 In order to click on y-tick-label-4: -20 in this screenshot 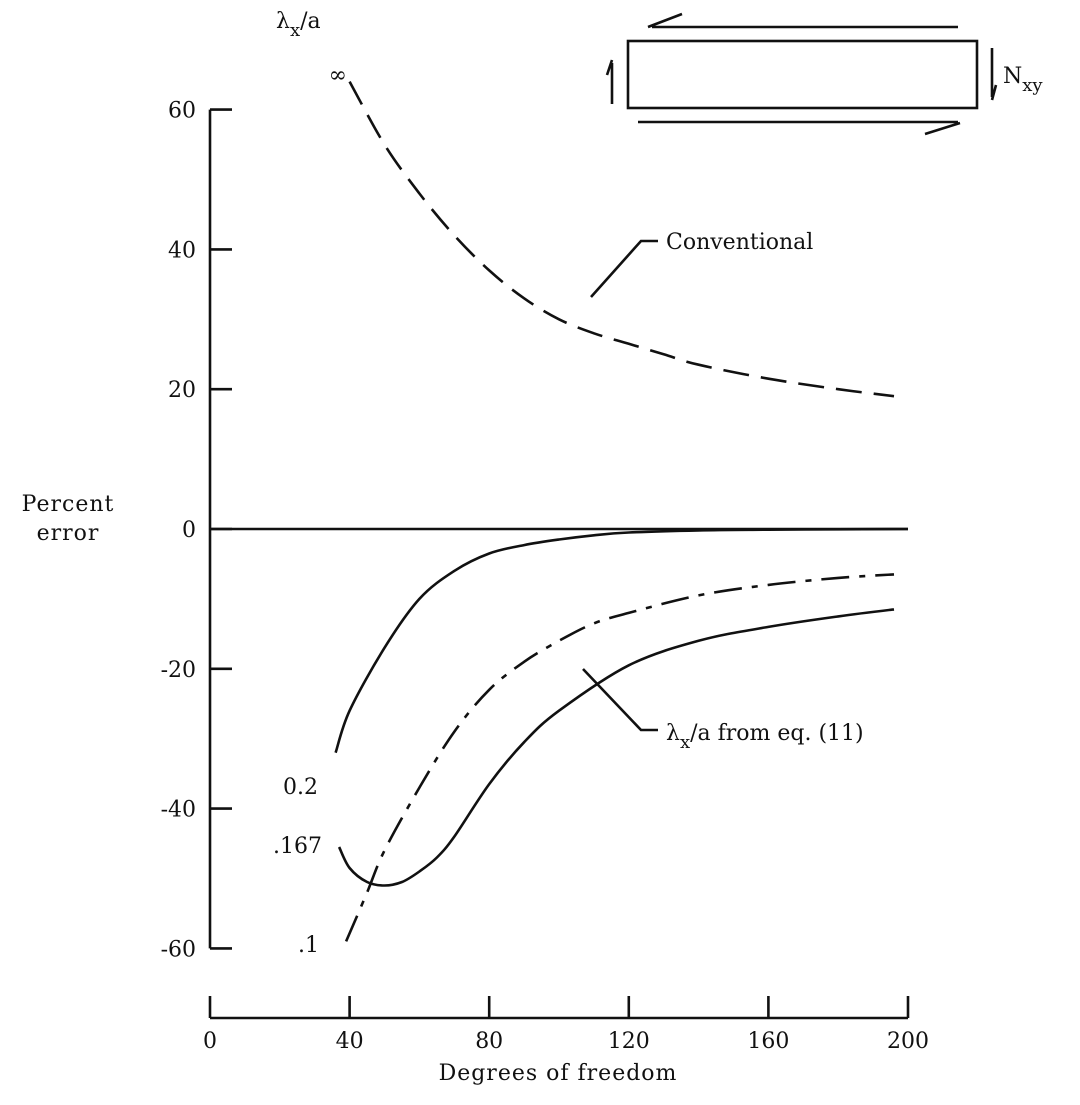, I will do `click(178, 670)`.